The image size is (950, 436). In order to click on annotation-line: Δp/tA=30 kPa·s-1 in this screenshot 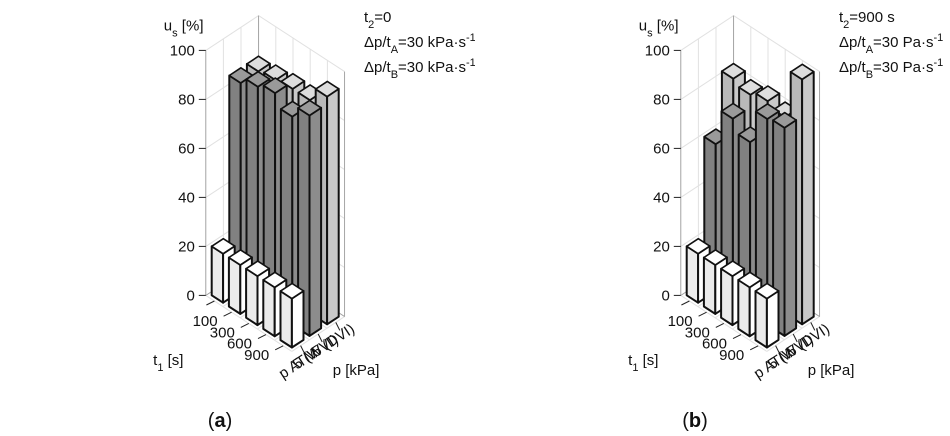, I will do `click(419, 44)`.